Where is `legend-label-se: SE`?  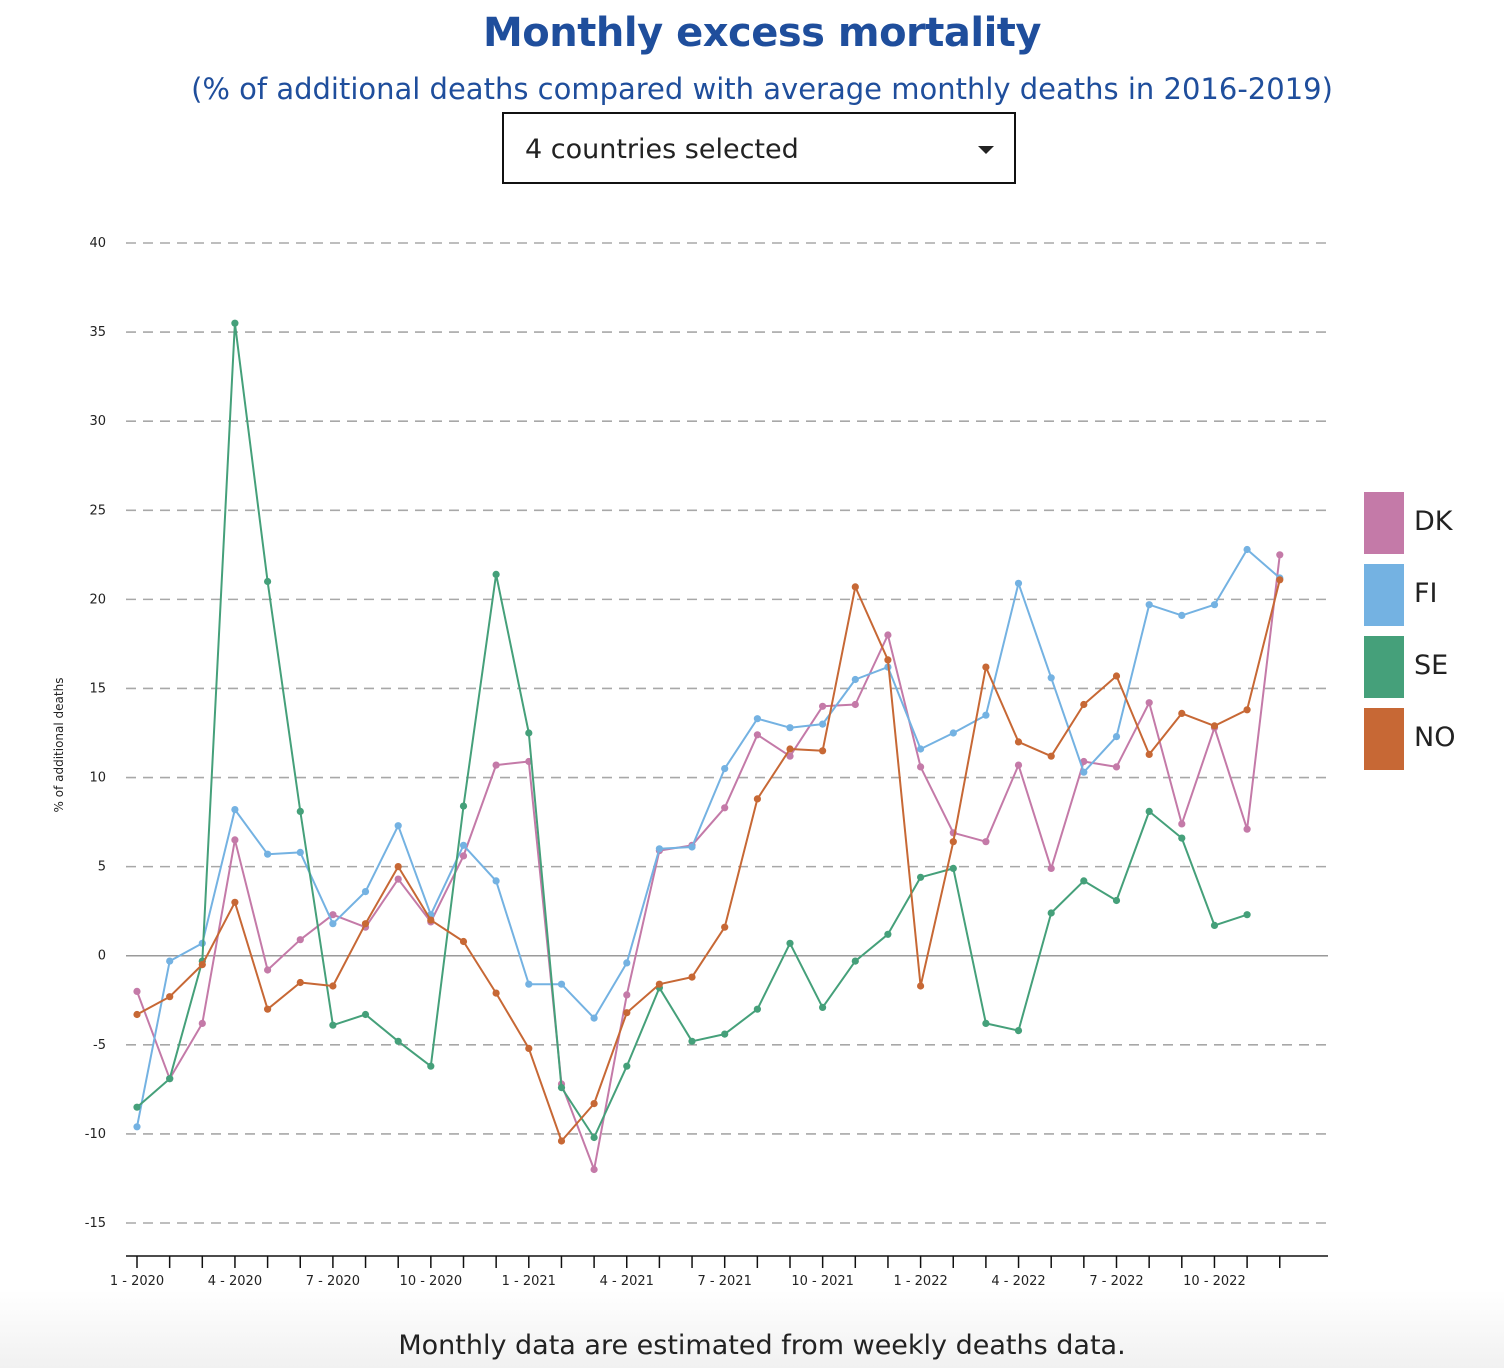 legend-label-se: SE is located at coordinates (1431, 665).